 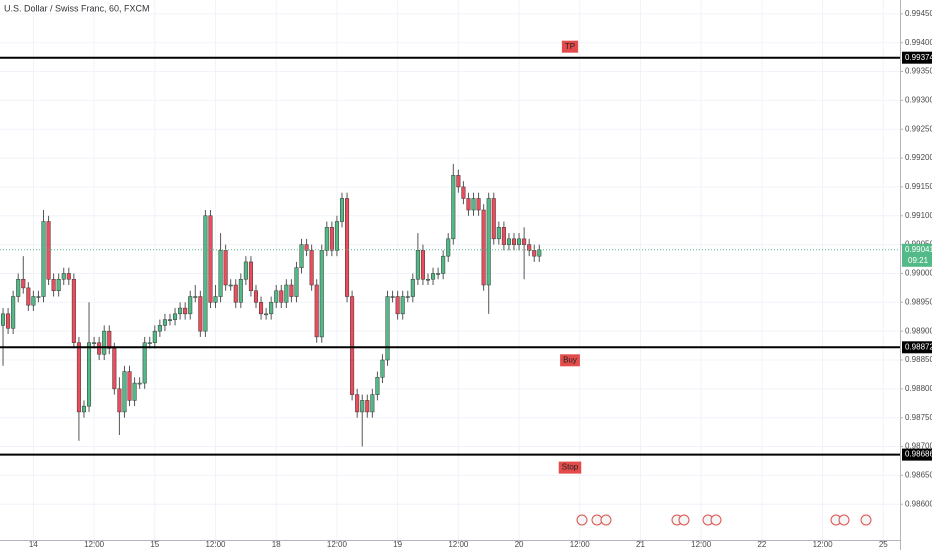 I want to click on y-tick-label: 0.98600, so click(x=918, y=503).